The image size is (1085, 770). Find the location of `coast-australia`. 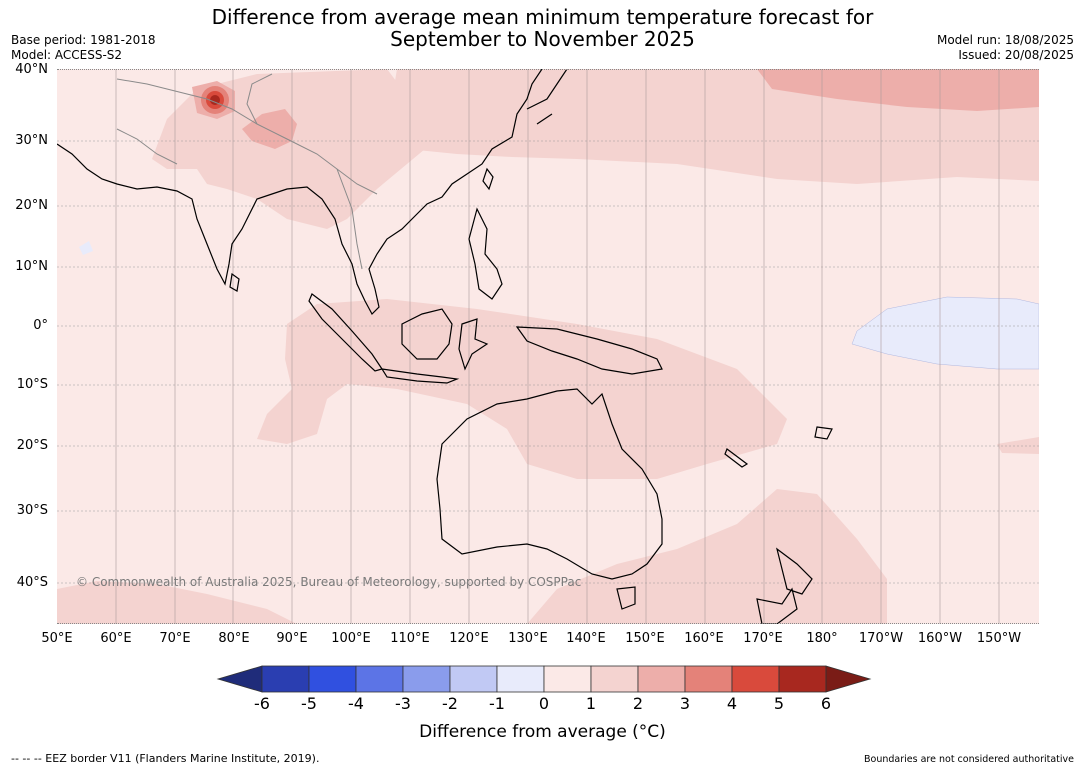

coast-australia is located at coordinates (549, 484).